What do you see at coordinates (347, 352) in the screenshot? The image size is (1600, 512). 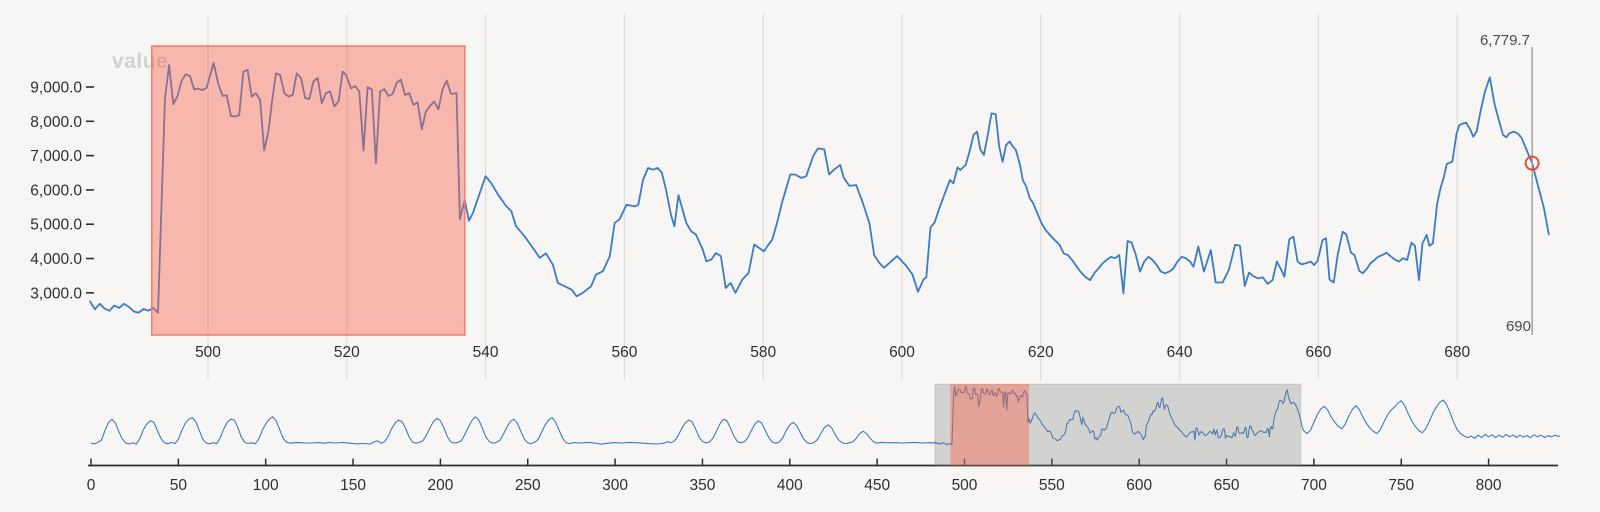 I see `x-tick-label: 520` at bounding box center [347, 352].